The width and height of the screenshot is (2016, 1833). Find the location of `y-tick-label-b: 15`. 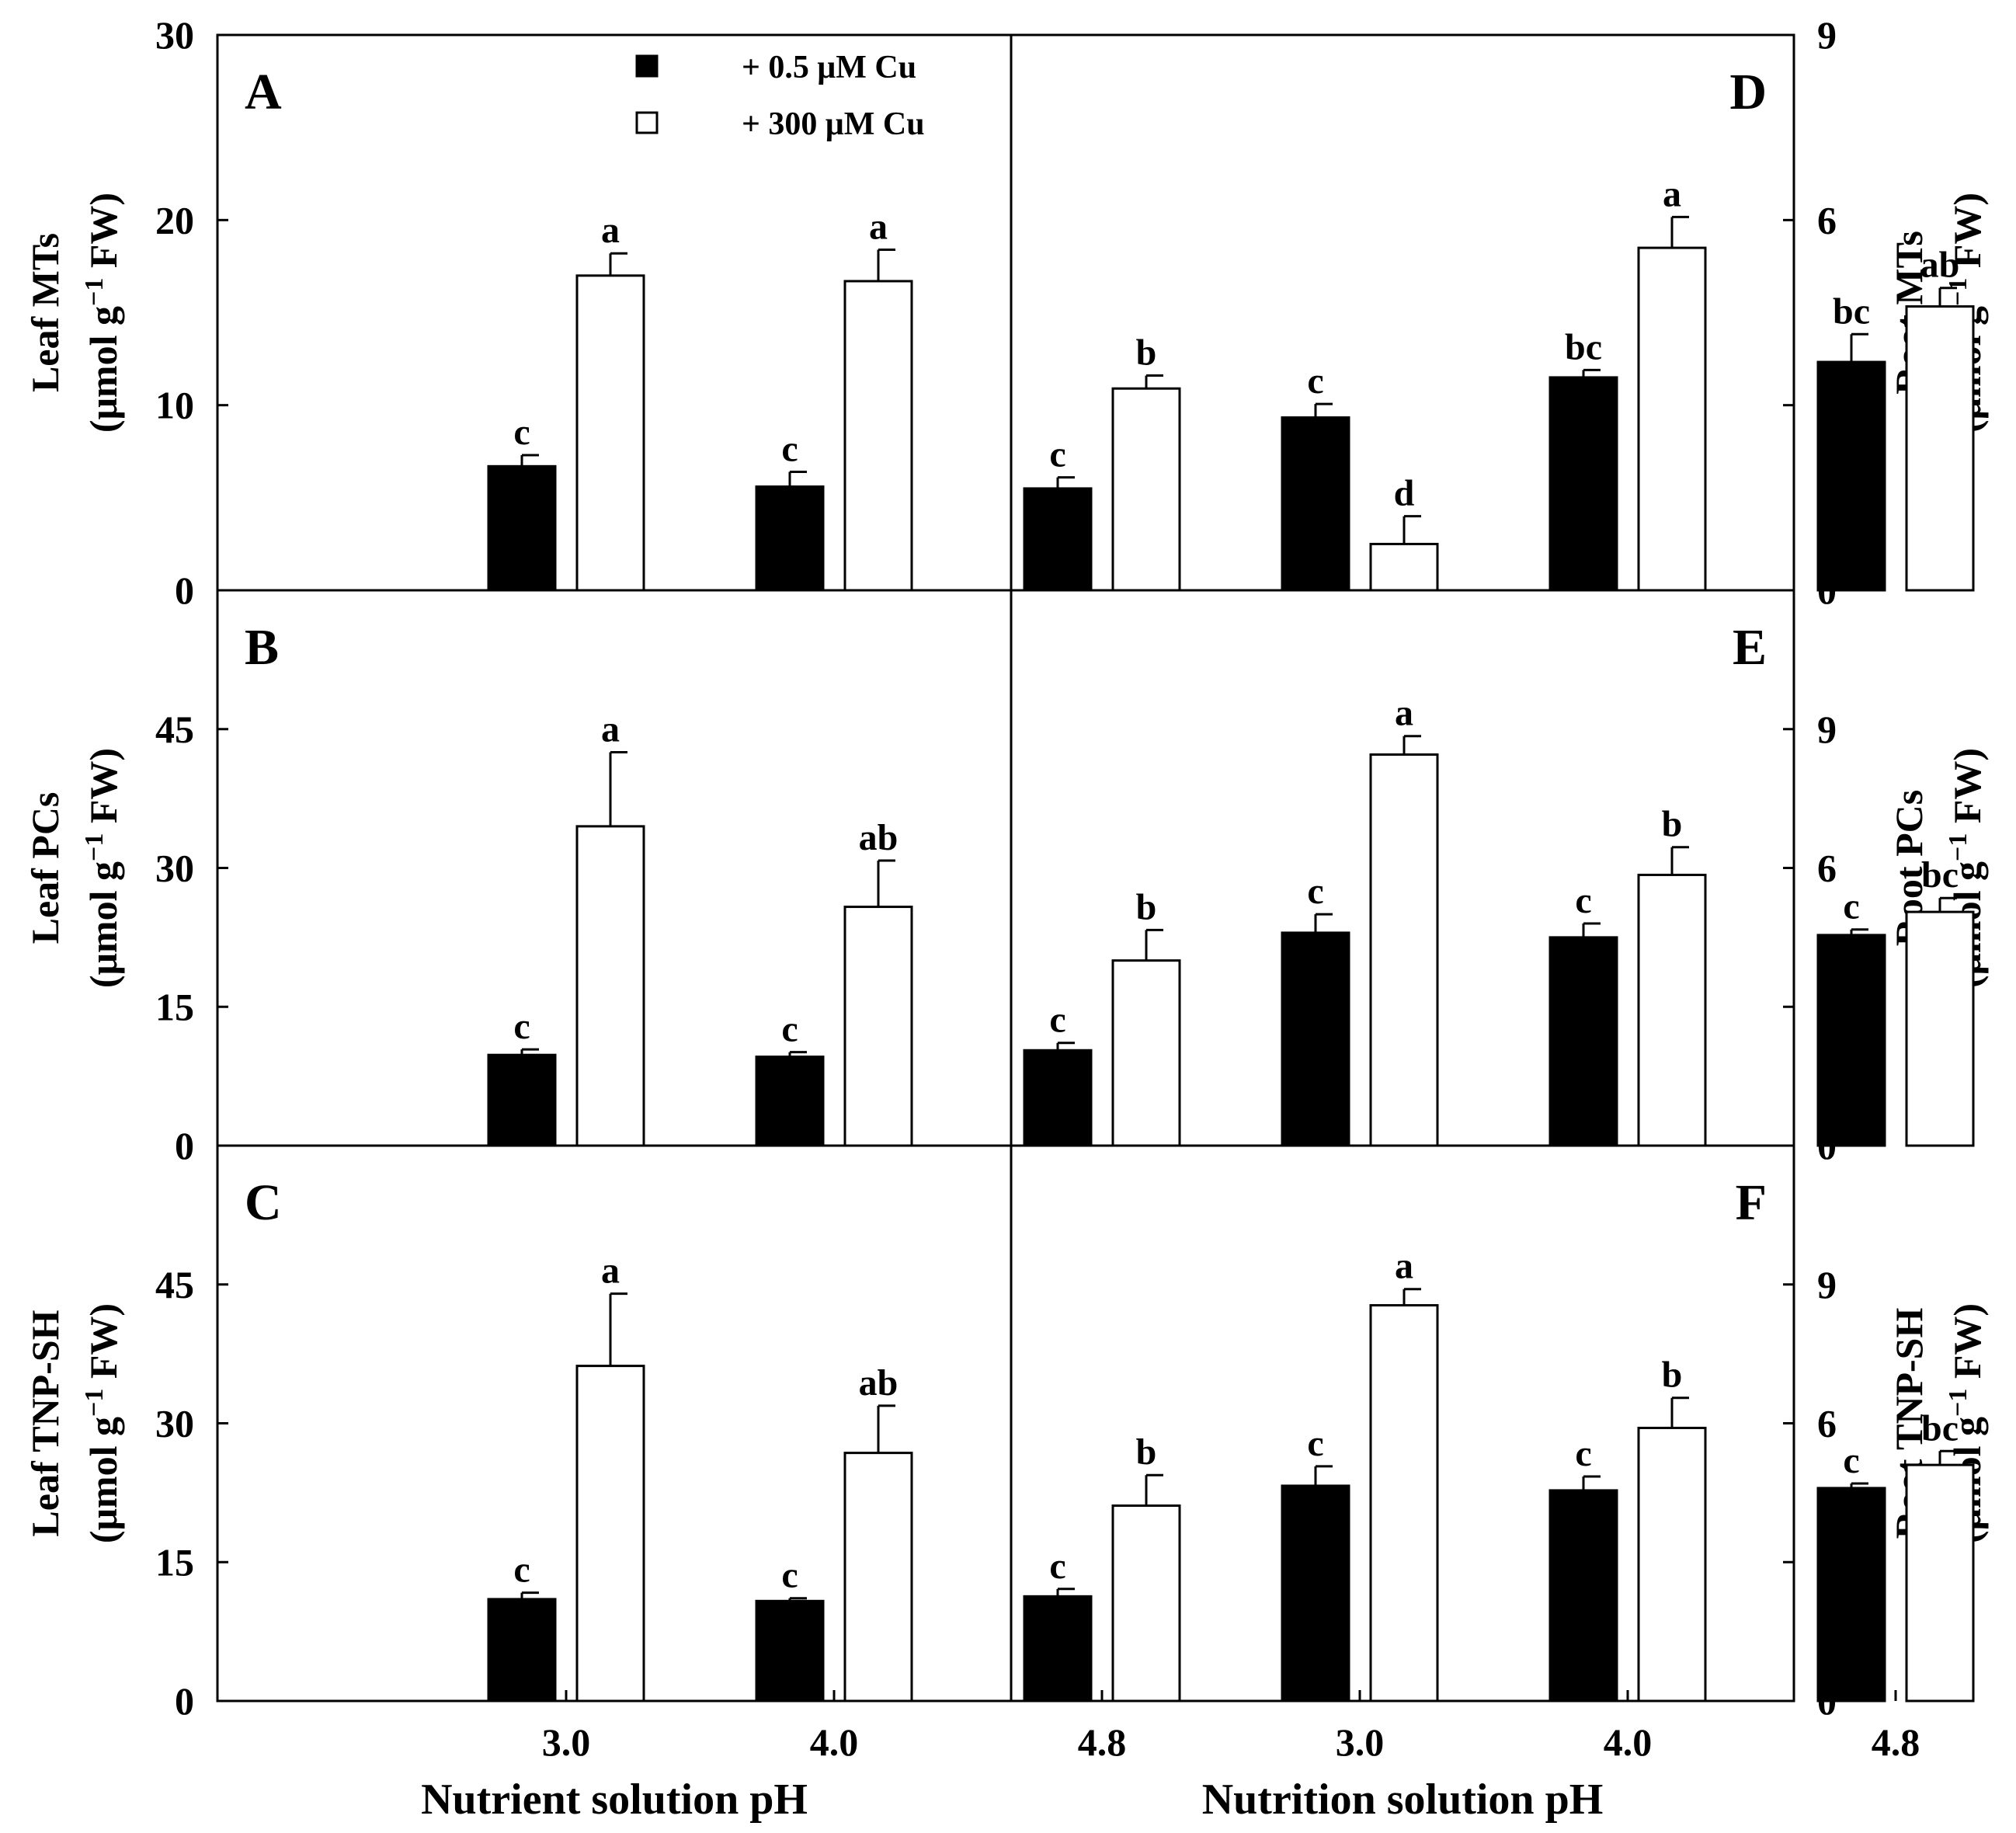

y-tick-label-b: 15 is located at coordinates (174, 1006).